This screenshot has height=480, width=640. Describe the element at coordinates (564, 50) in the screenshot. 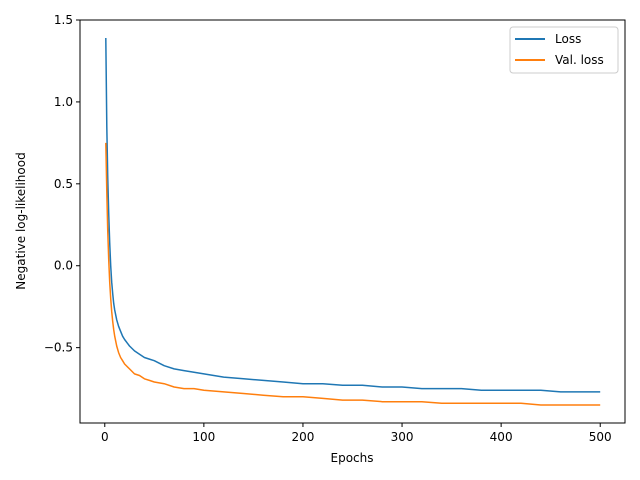

I see `legend: Loss Val. loss` at that location.